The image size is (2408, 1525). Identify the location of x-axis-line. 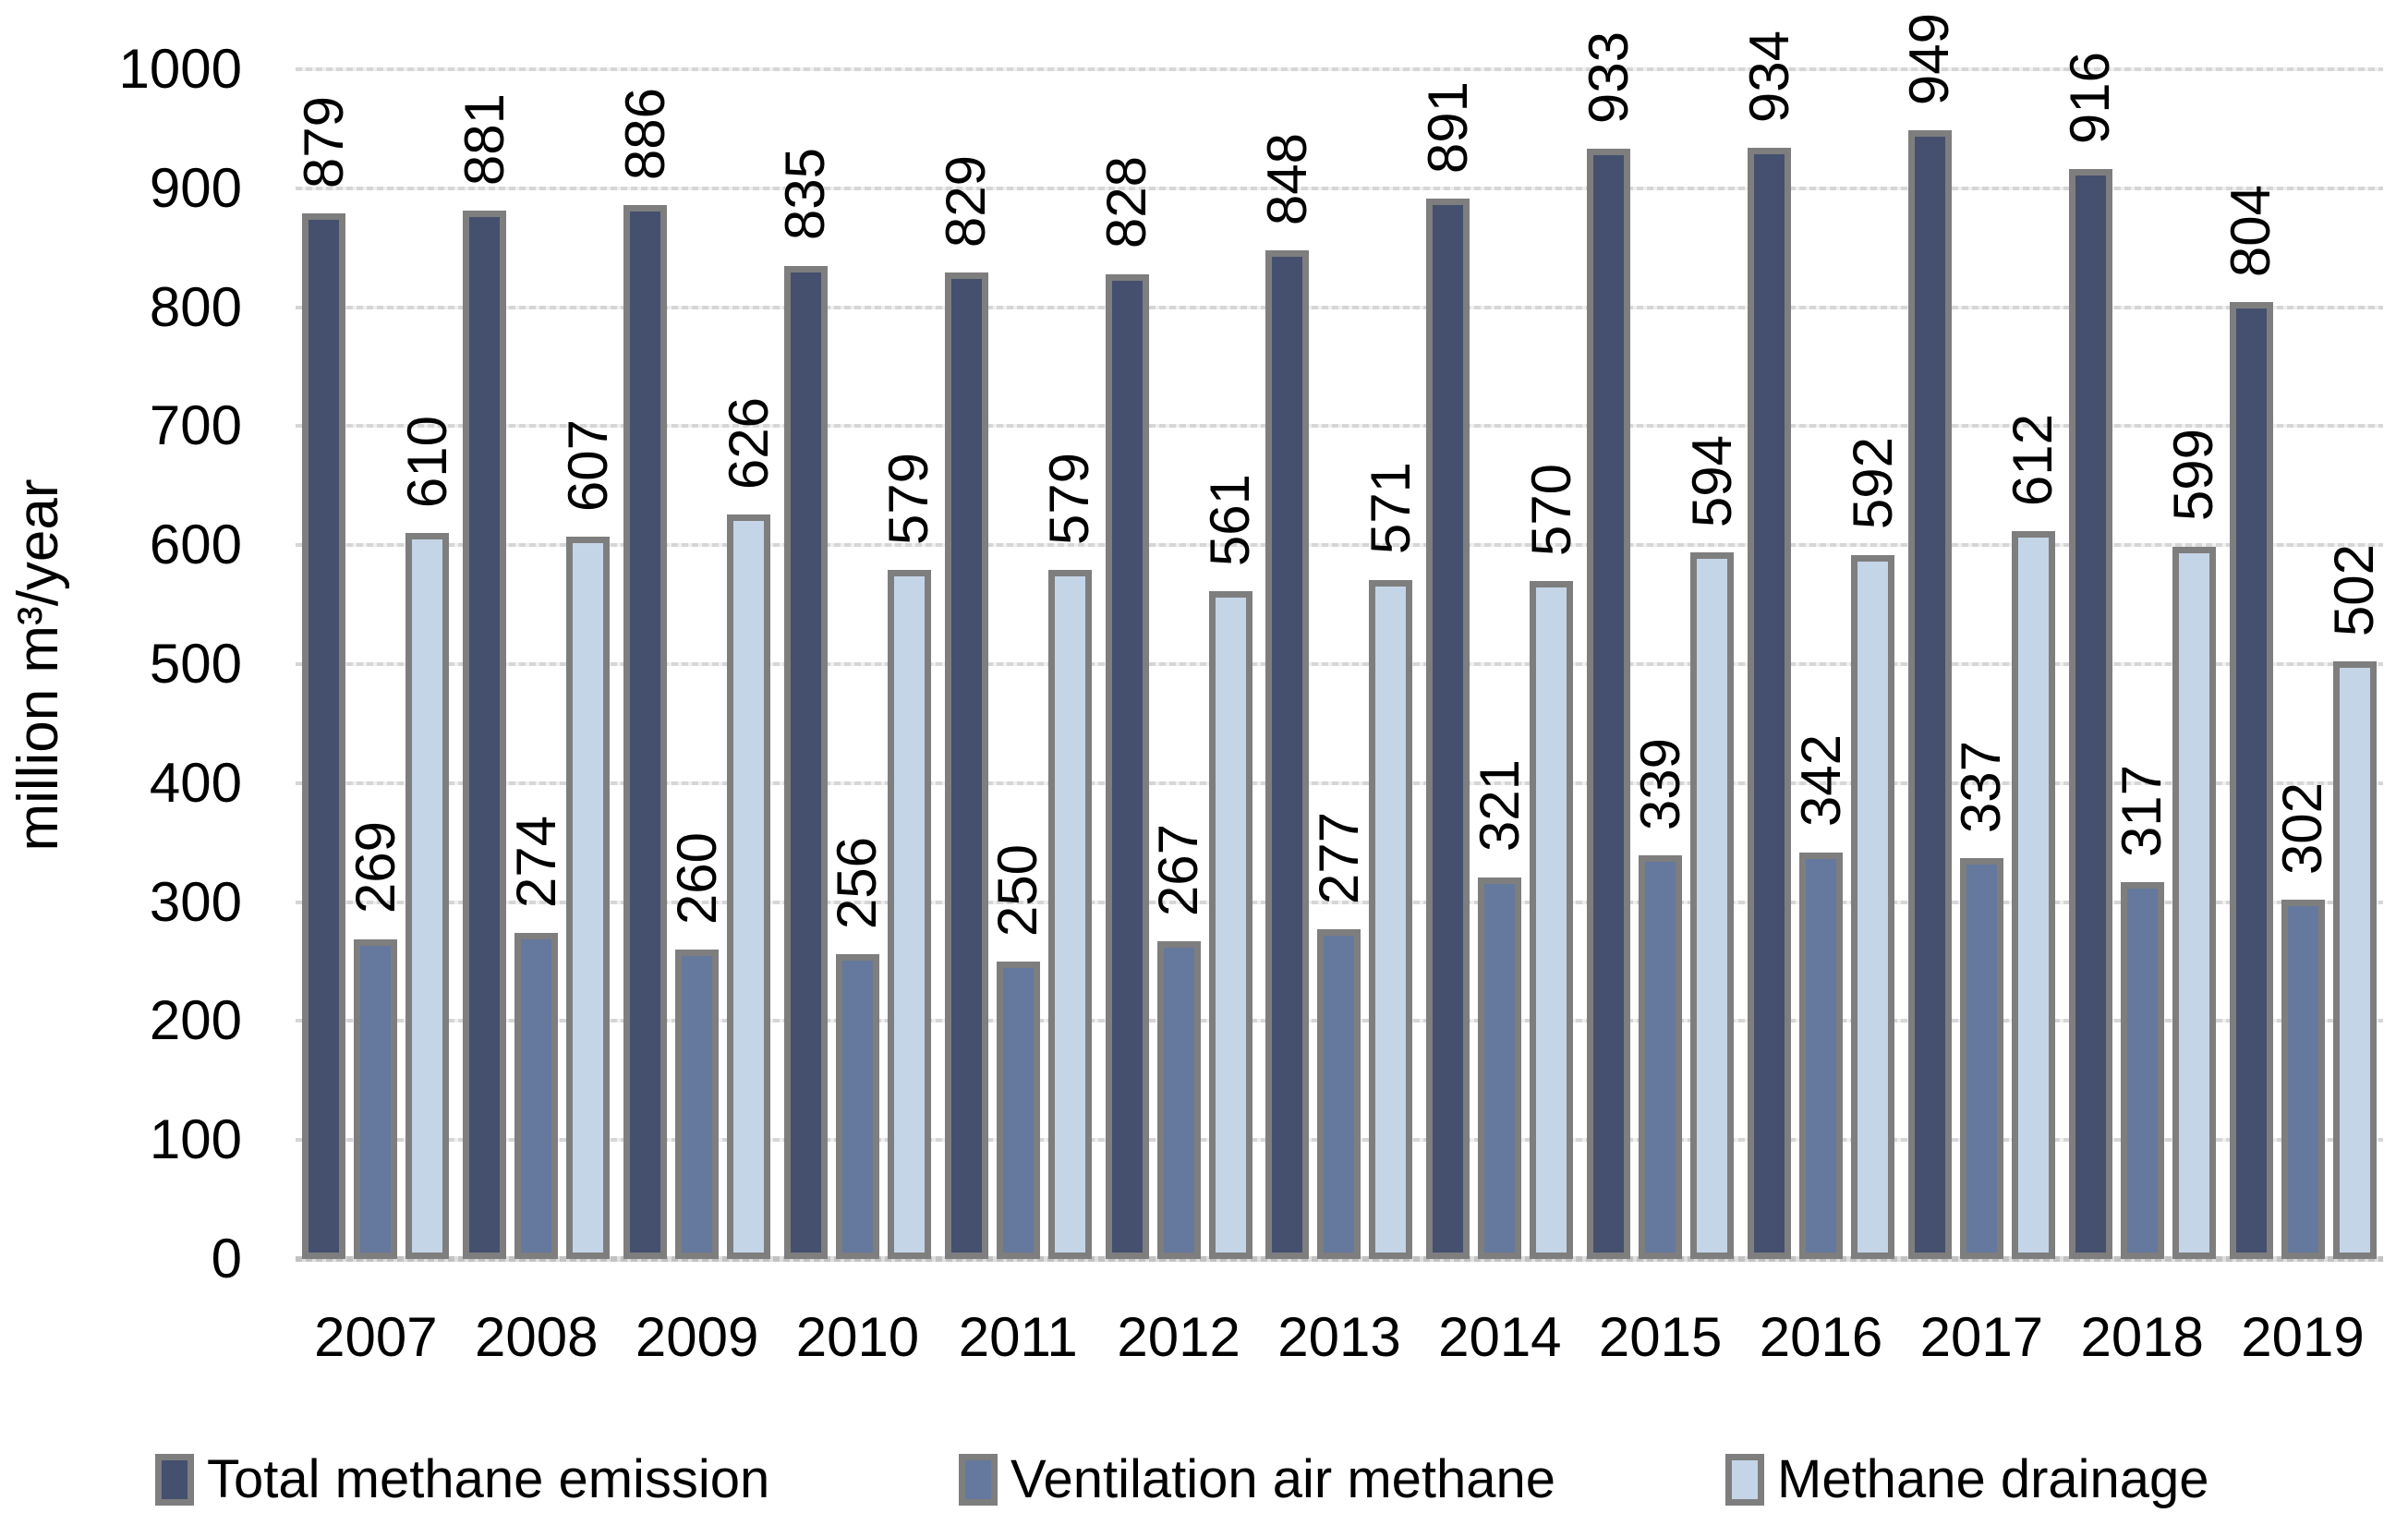
(1339, 1259).